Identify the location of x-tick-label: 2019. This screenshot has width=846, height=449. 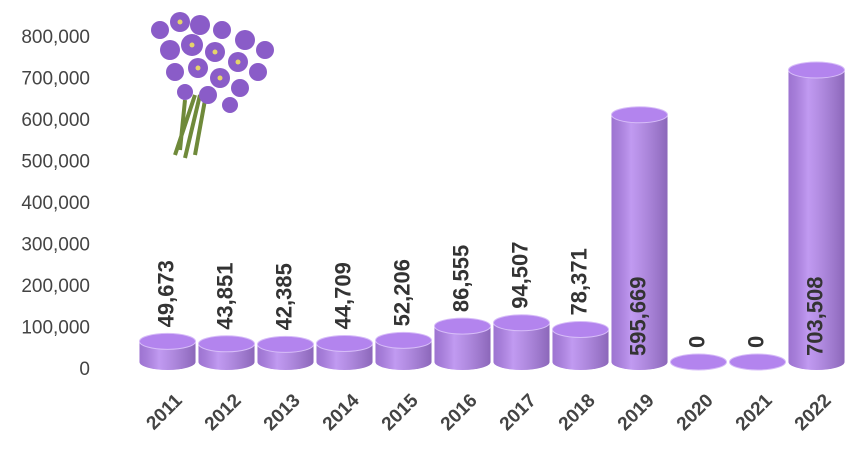
(636, 412).